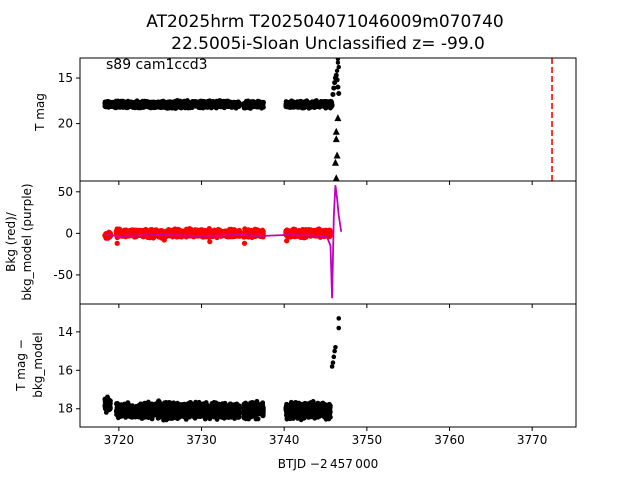 The width and height of the screenshot is (640, 480). What do you see at coordinates (324, 22) in the screenshot?
I see `figure-title-line1: AT2025hrm T202504071046009m070740` at bounding box center [324, 22].